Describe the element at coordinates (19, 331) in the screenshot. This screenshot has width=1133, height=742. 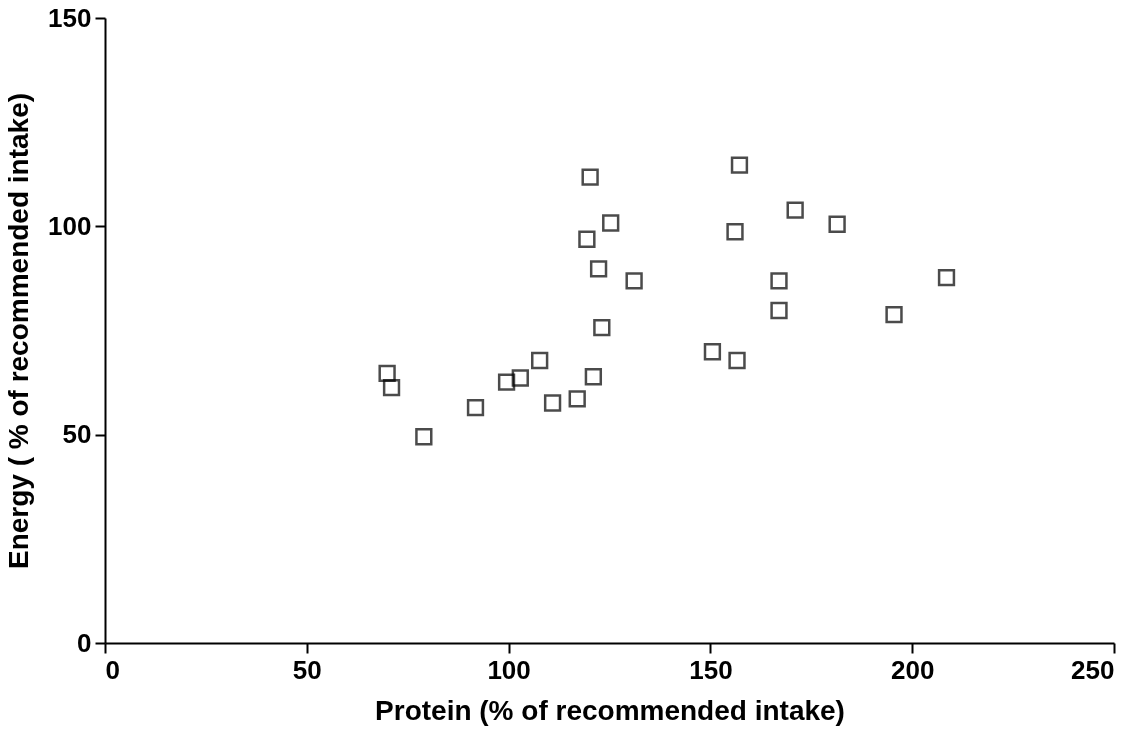
I see `y-axis-title: Energy ( % of recommended intake)` at that location.